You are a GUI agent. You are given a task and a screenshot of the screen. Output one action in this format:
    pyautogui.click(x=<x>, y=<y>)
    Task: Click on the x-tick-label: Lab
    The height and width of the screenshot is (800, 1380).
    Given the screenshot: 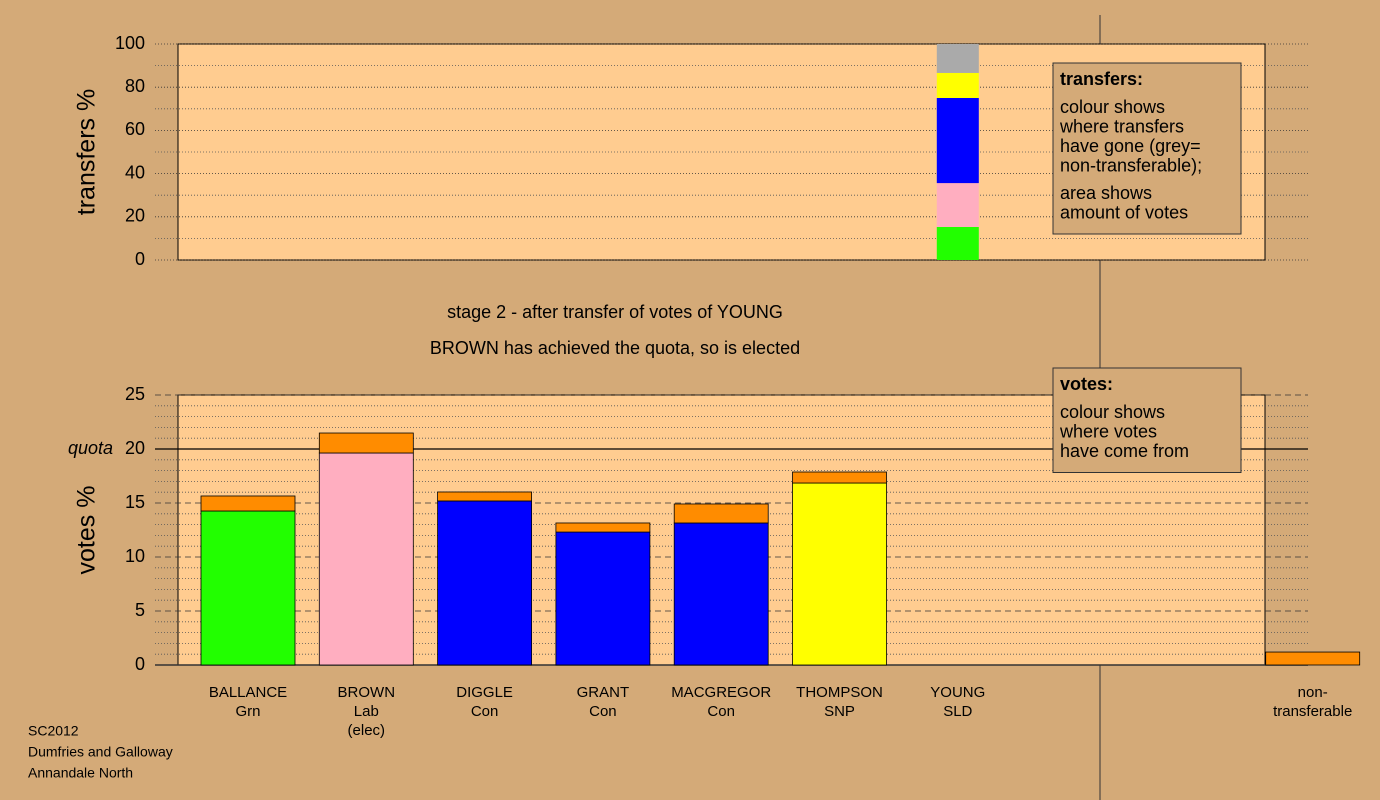 What is the action you would take?
    pyautogui.click(x=366, y=711)
    